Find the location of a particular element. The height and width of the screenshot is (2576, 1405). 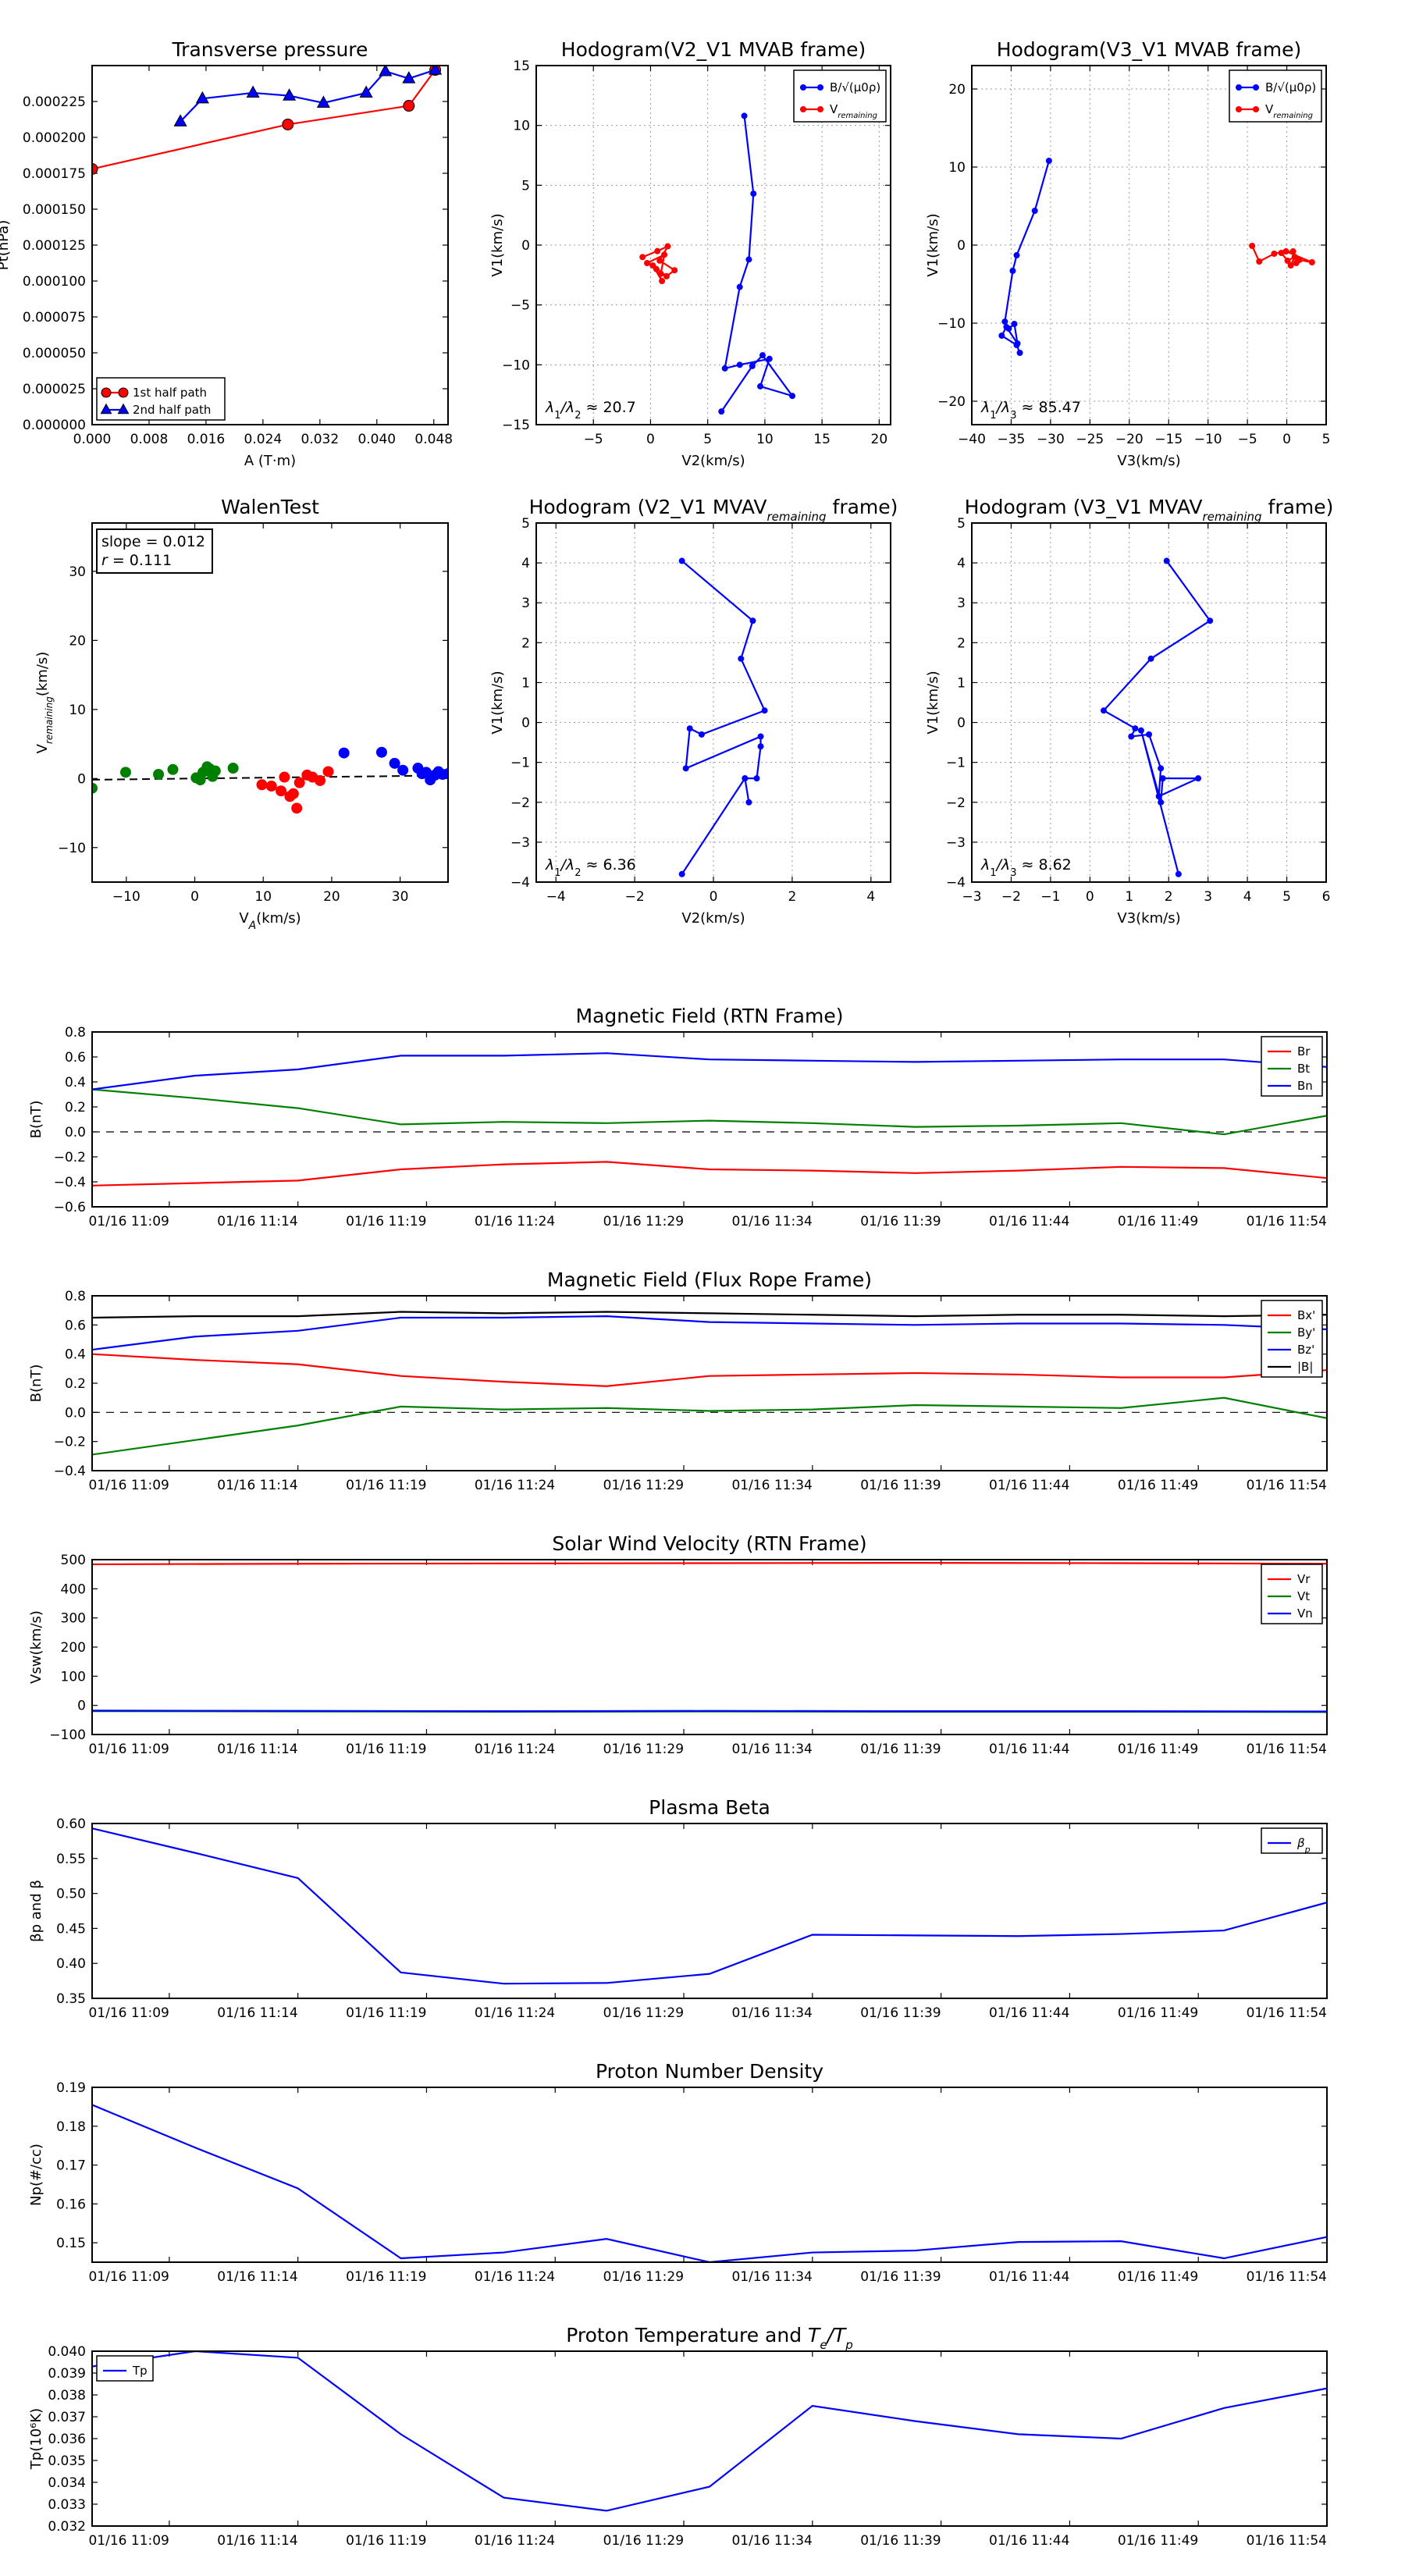

x-tick-label: −15 is located at coordinates (1168, 439).